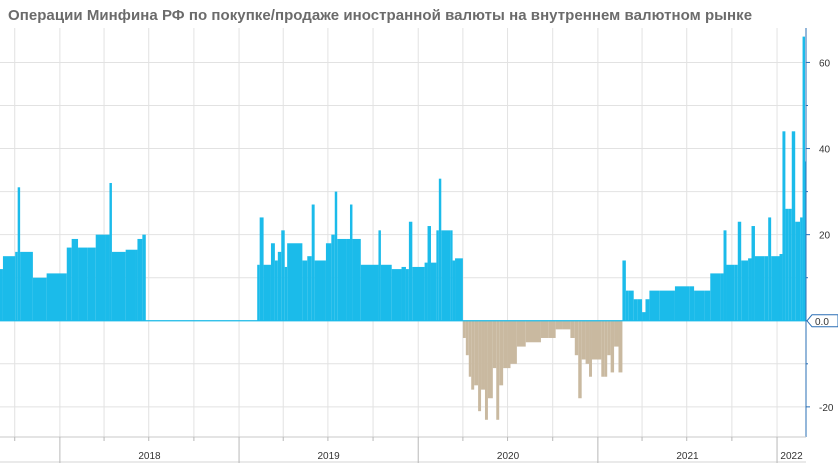 The height and width of the screenshot is (463, 838). What do you see at coordinates (825, 150) in the screenshot?
I see `y-tick-label: 40` at bounding box center [825, 150].